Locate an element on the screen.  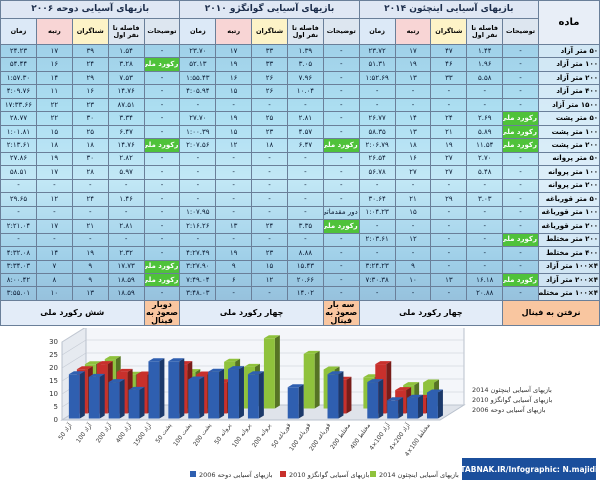
cell: ۲.۸۲ is located at coordinates (126, 159).